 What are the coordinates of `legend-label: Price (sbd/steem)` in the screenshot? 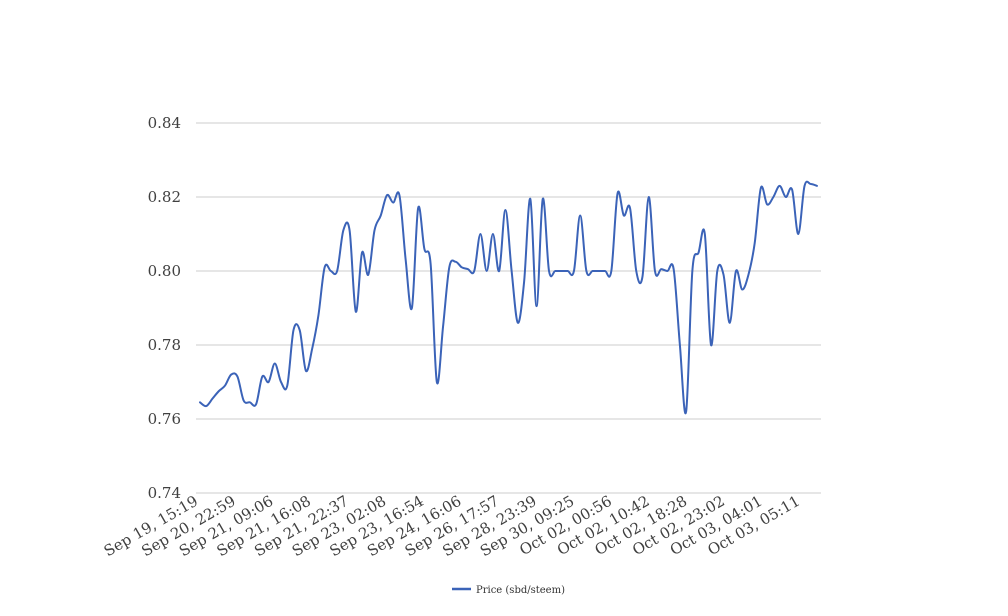 It's located at (520, 590).